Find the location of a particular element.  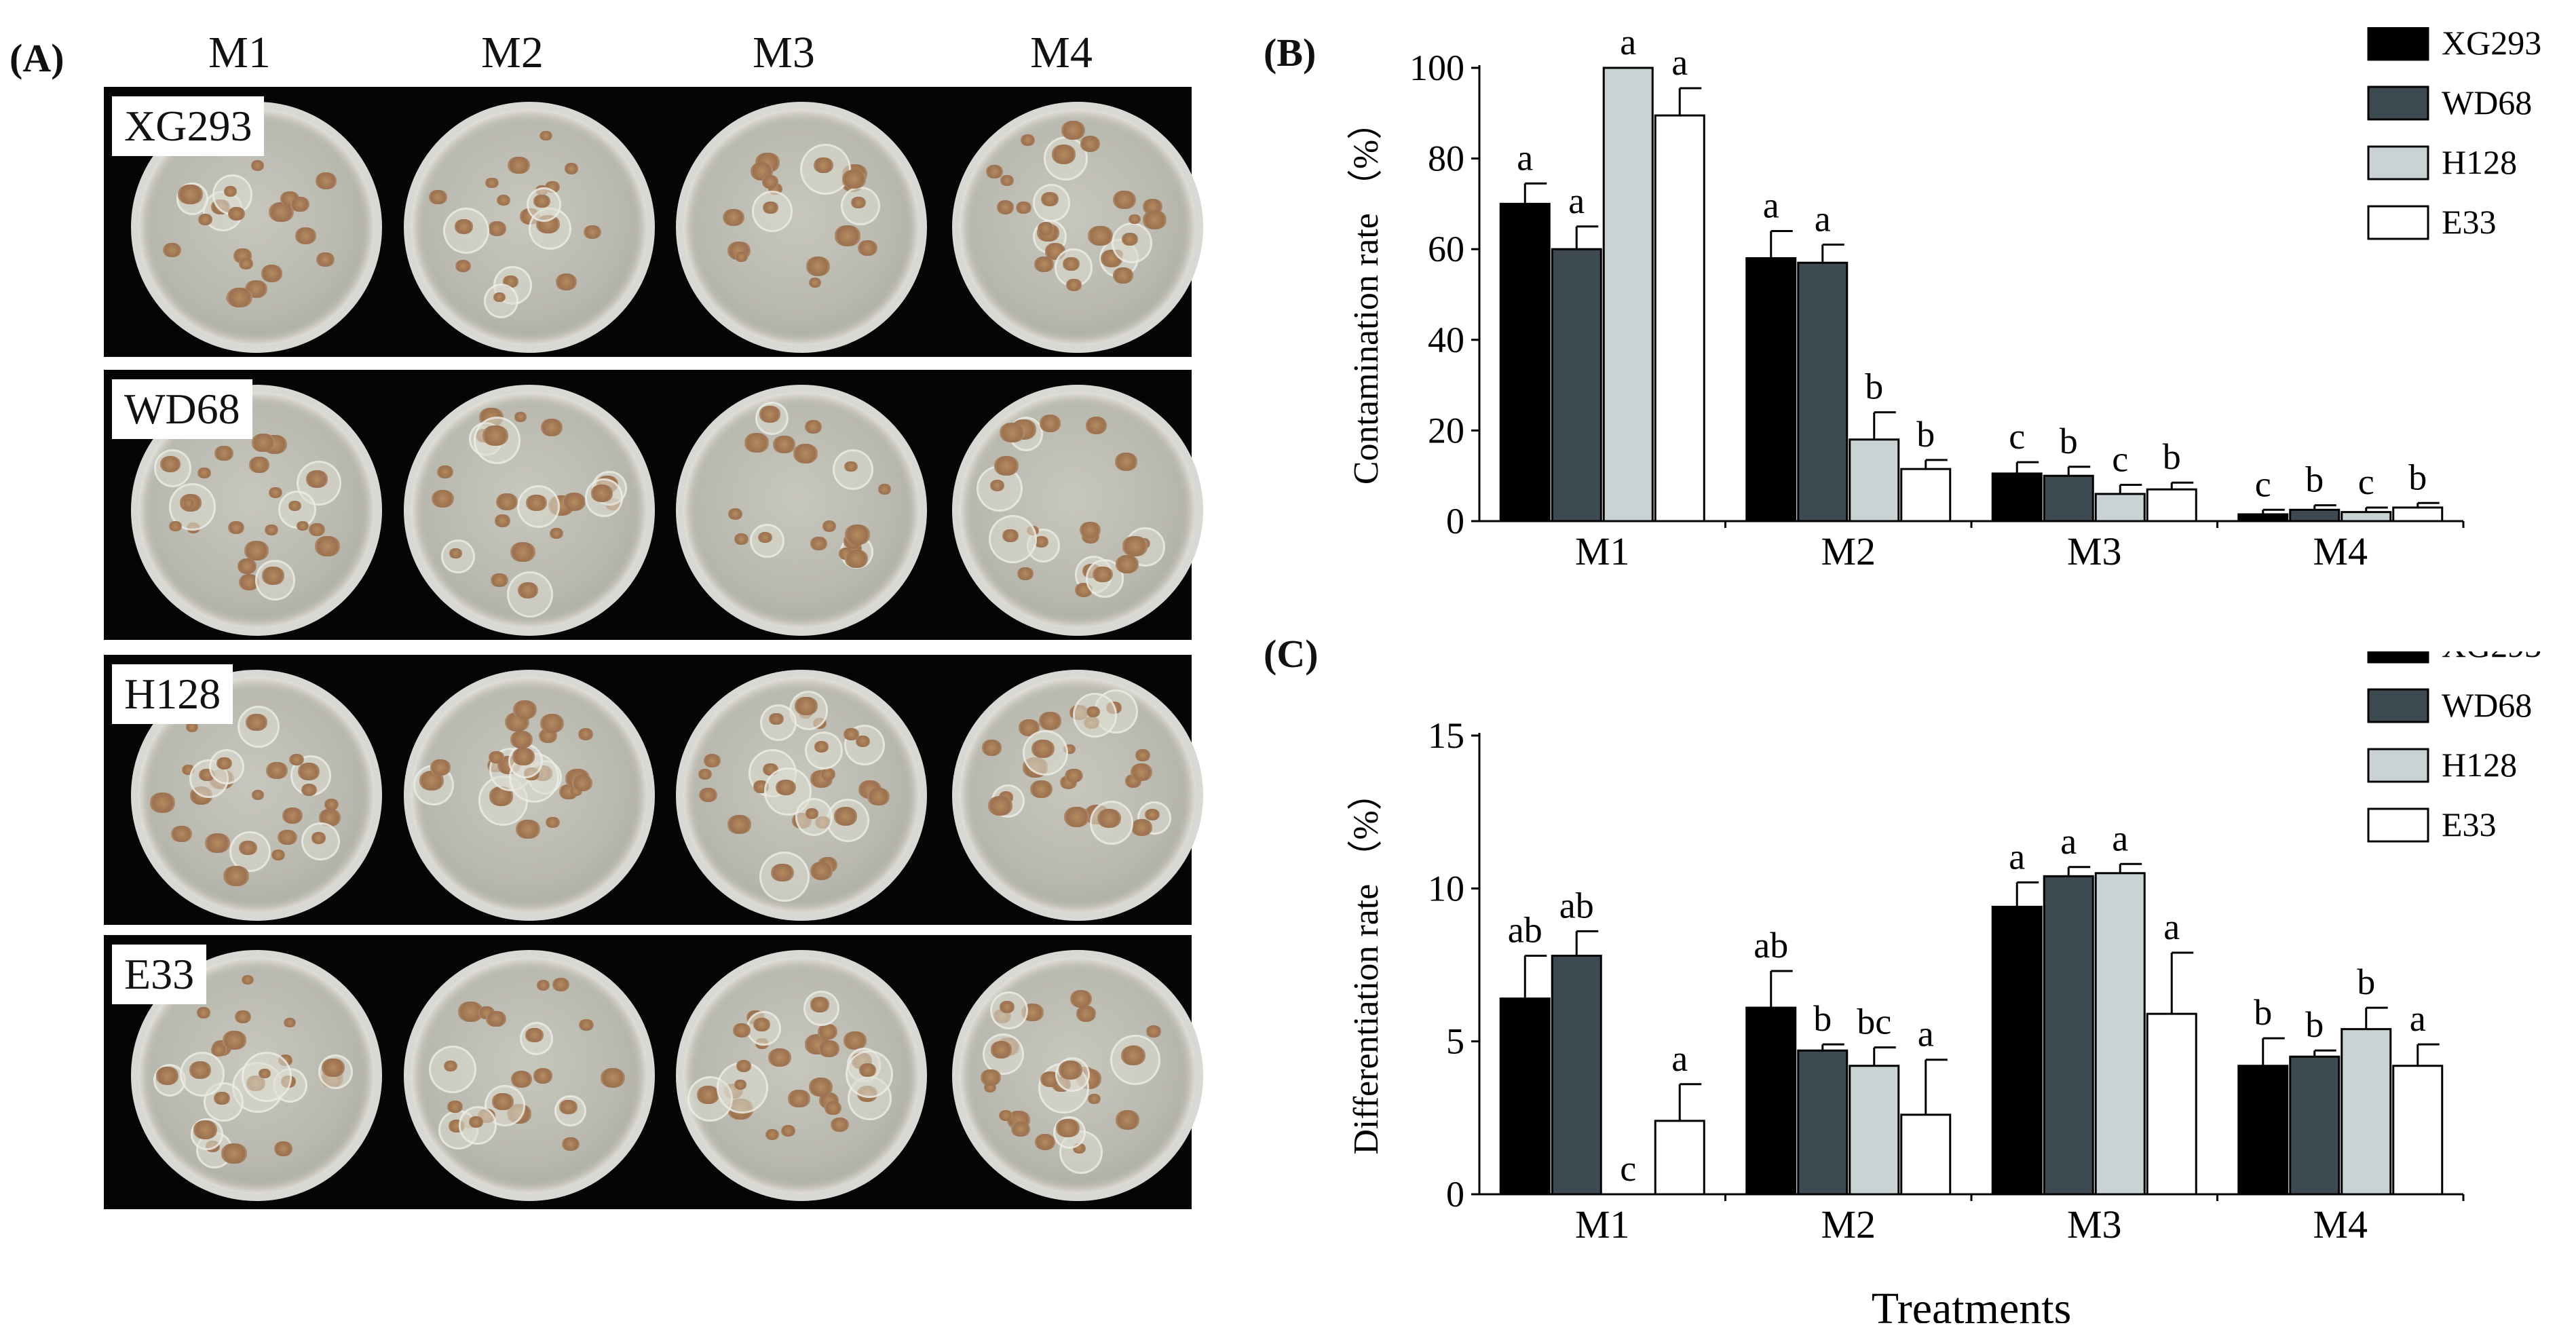

chart-b-y-axis-label: Contamination rate （%） is located at coordinates (1366, 294).